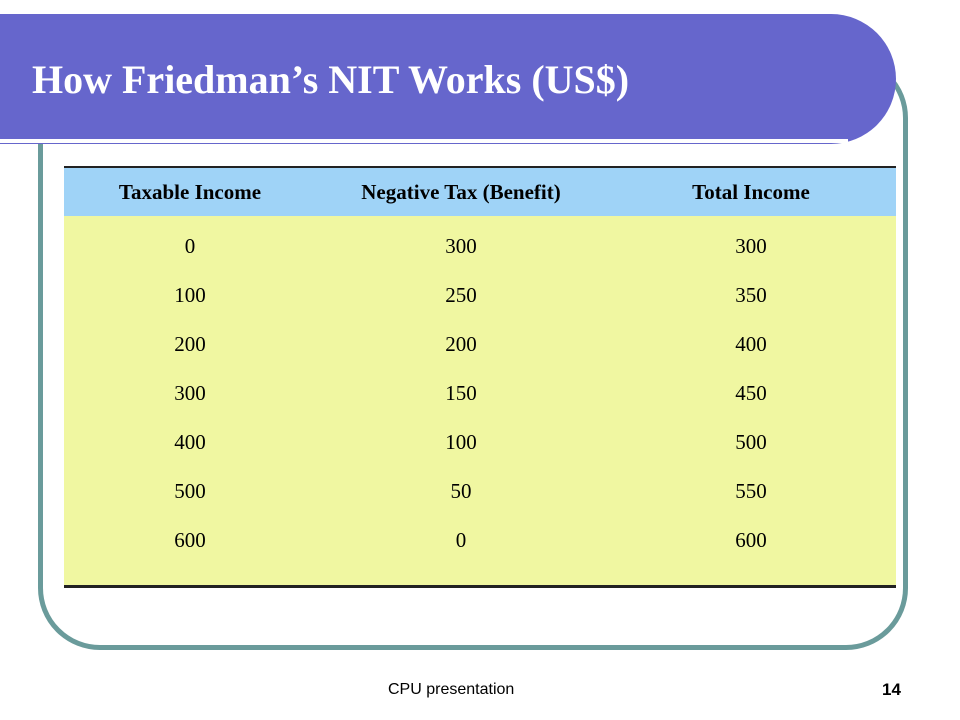 This screenshot has width=960, height=720. What do you see at coordinates (190, 246) in the screenshot?
I see `cell-taxable-income: 0` at bounding box center [190, 246].